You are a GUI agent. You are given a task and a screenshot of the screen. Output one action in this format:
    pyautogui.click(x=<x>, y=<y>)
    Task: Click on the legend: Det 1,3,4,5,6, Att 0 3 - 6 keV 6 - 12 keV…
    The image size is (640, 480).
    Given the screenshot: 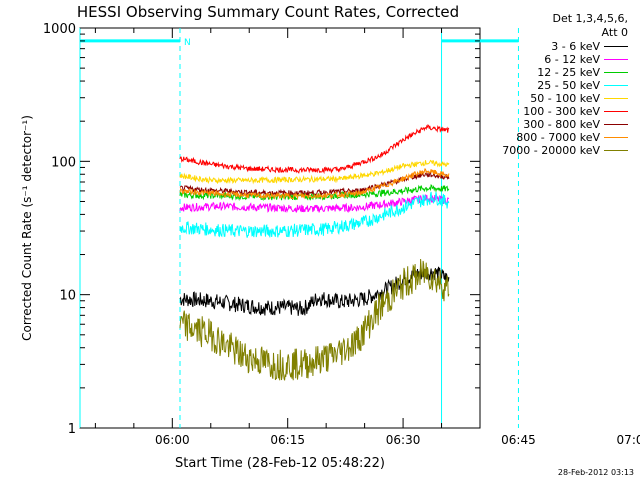 What is the action you would take?
    pyautogui.click(x=554, y=84)
    